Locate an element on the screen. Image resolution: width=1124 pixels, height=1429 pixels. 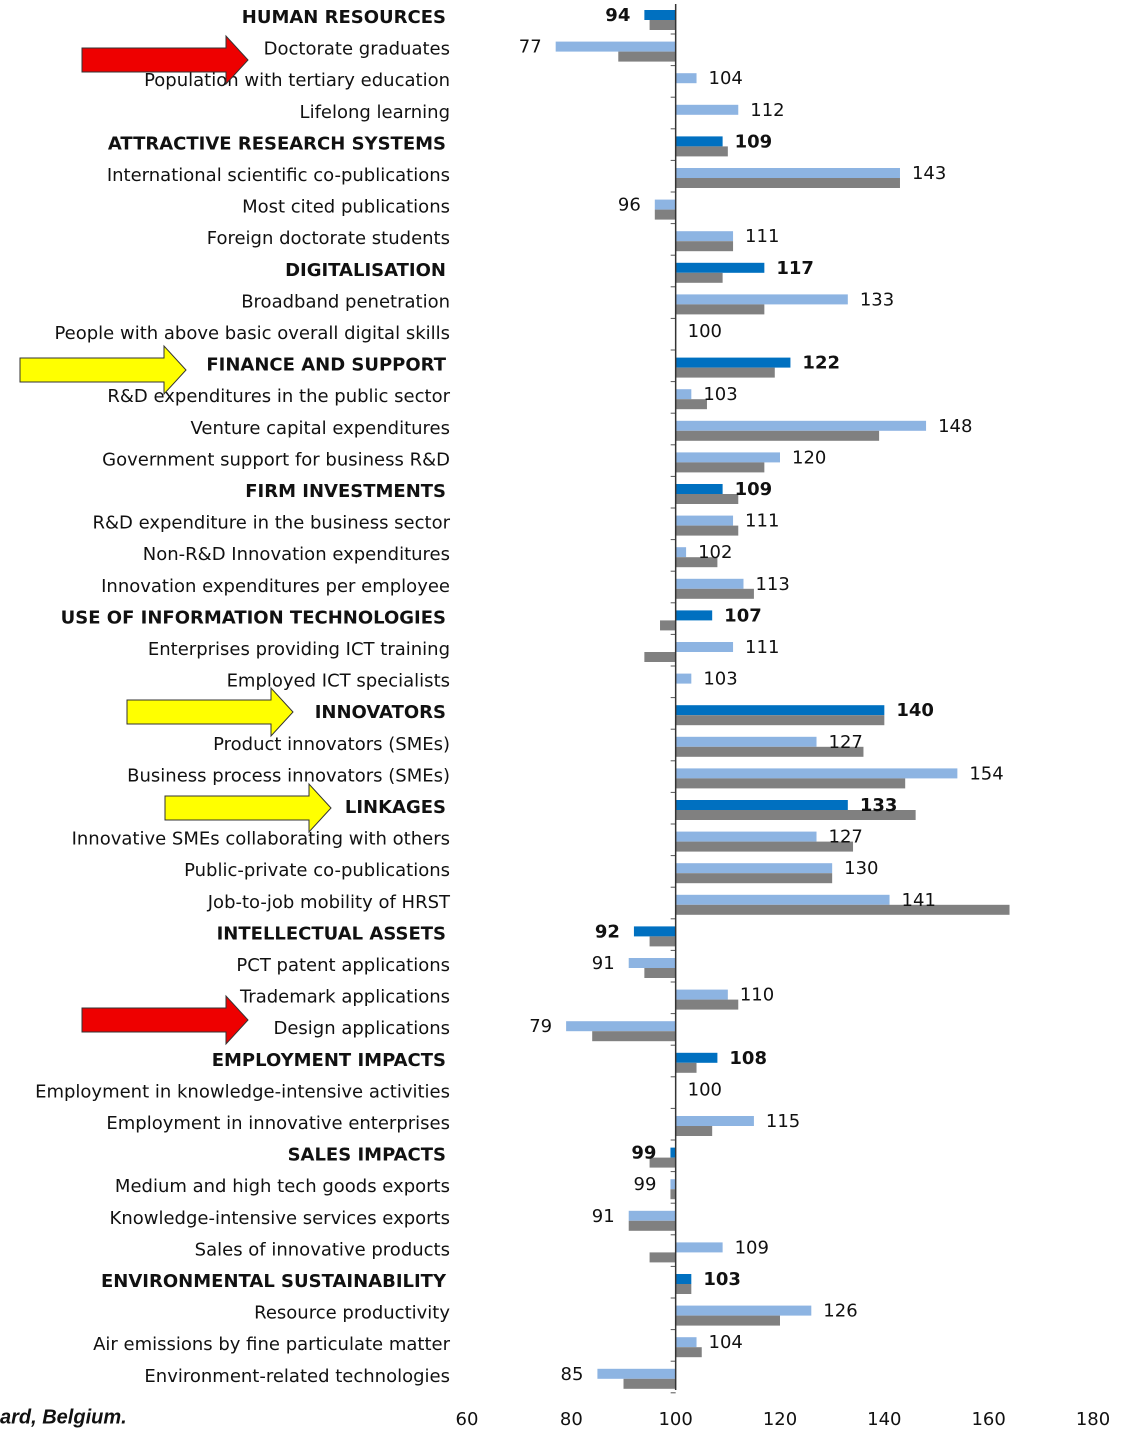
value-label: 77 is located at coordinates (530, 47).